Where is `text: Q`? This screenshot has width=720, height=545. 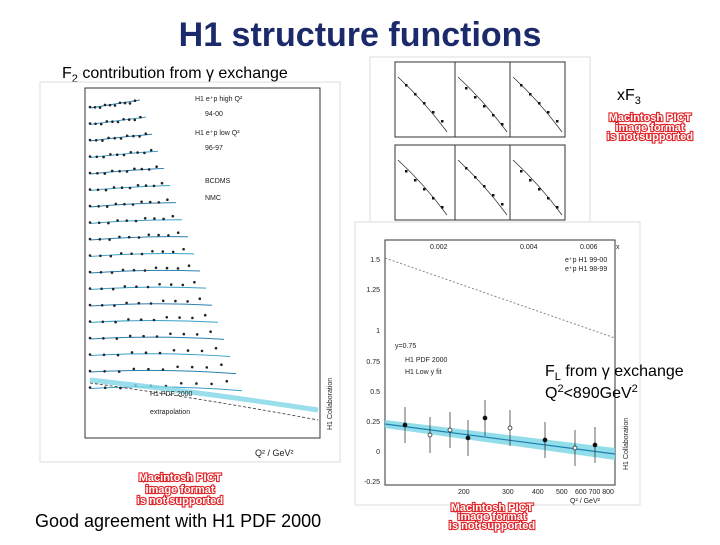
text: Q is located at coordinates (551, 393).